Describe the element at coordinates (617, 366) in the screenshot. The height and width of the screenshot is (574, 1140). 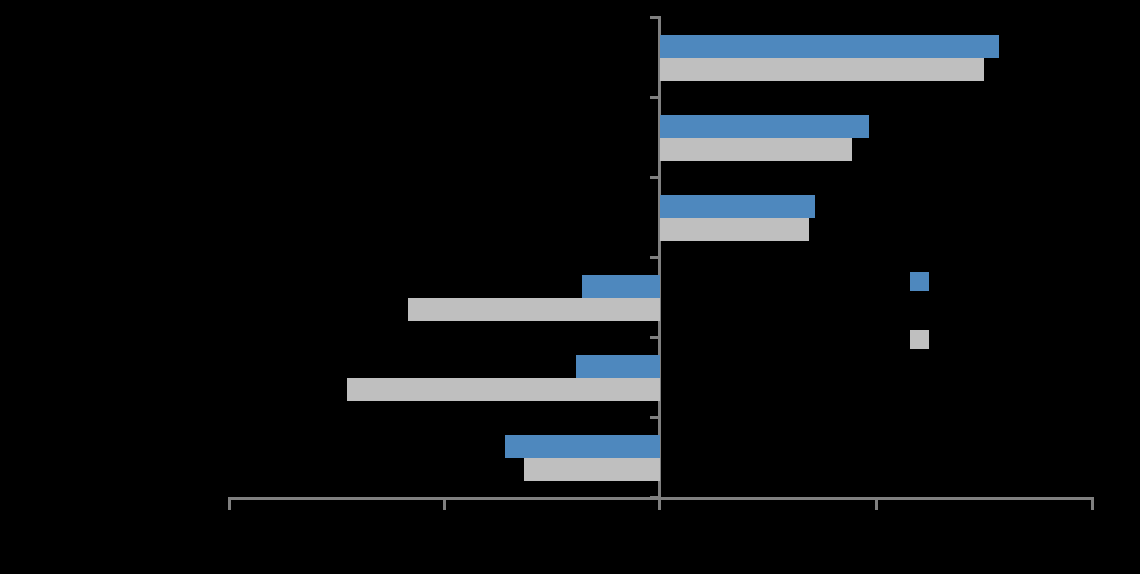
I see `bar-series1-row5` at that location.